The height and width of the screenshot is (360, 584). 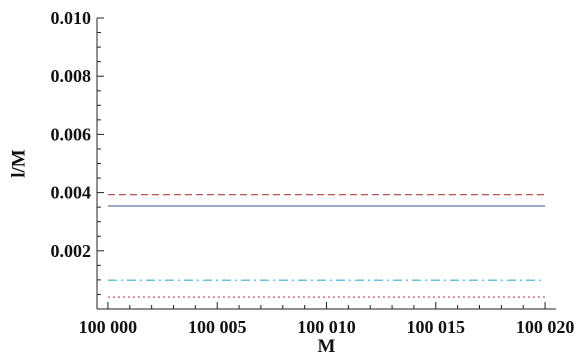 What do you see at coordinates (436, 327) in the screenshot?
I see `x-tick-label: 100 015` at bounding box center [436, 327].